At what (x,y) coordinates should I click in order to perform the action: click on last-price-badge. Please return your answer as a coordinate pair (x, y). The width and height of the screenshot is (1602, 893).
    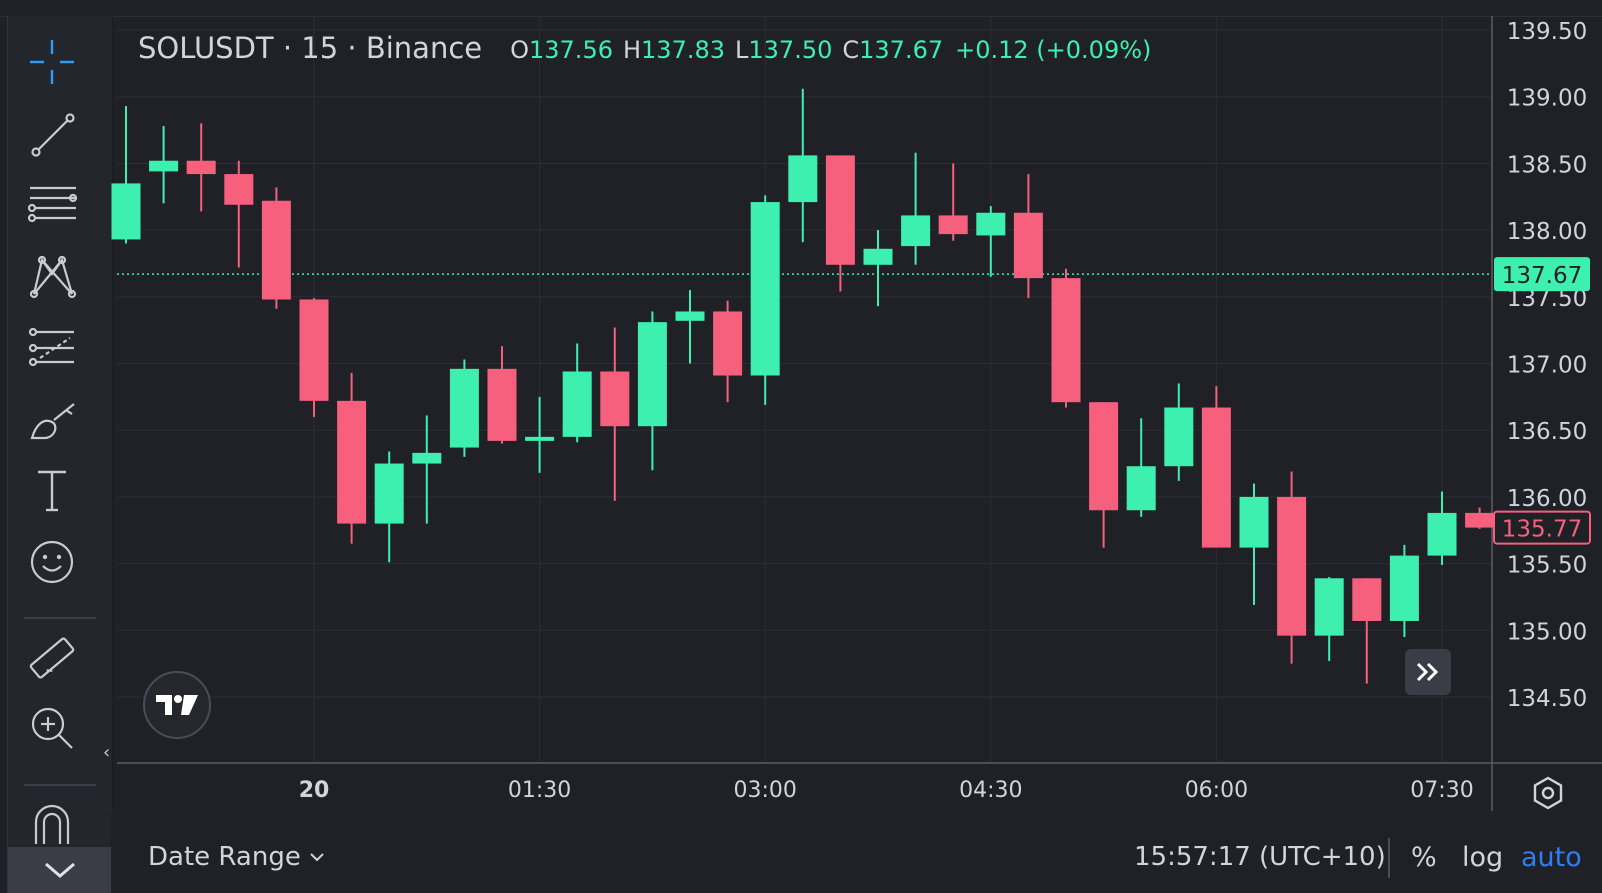
    Looking at the image, I should click on (1542, 274).